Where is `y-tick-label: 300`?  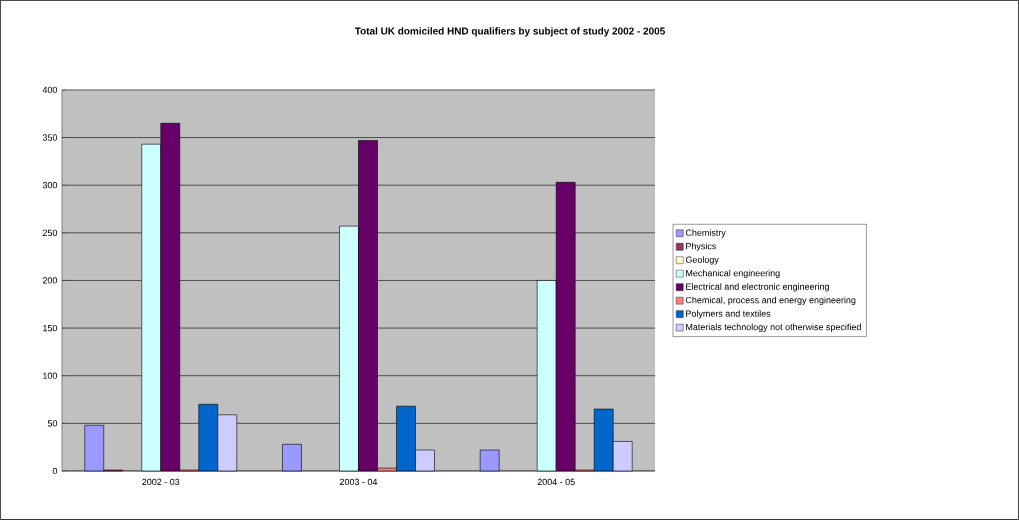 y-tick-label: 300 is located at coordinates (50, 185).